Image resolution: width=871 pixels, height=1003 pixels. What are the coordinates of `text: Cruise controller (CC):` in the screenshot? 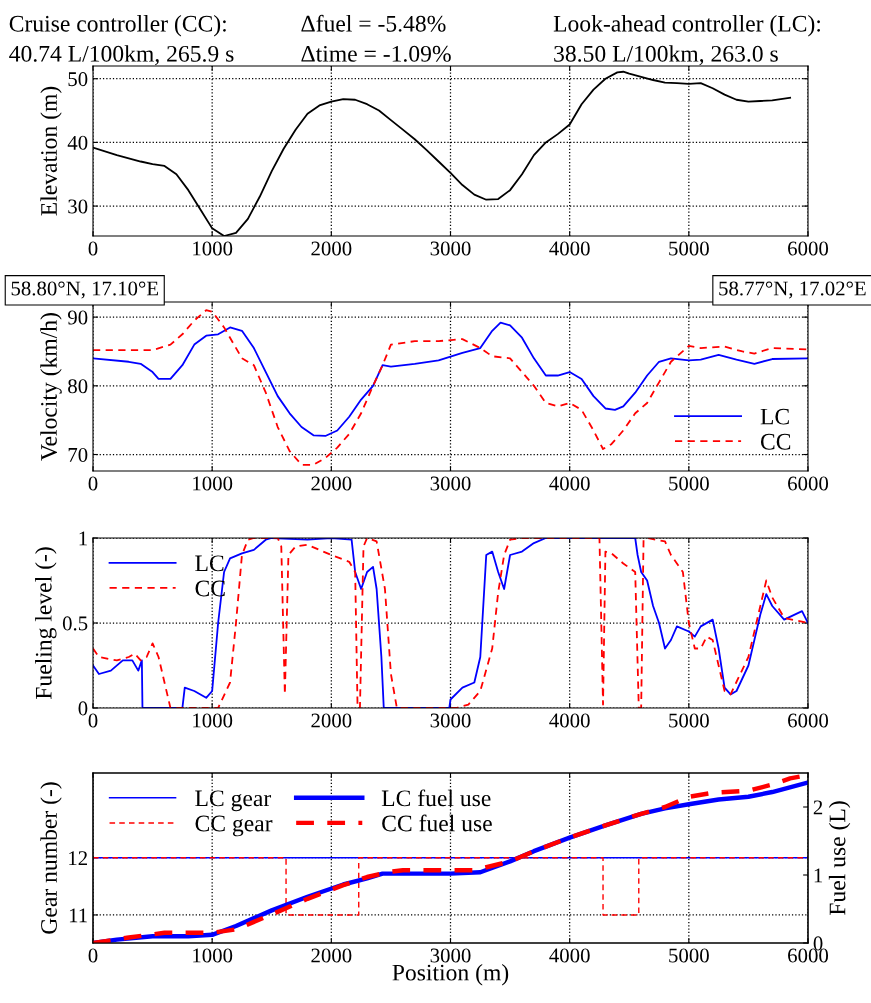 It's located at (117, 26).